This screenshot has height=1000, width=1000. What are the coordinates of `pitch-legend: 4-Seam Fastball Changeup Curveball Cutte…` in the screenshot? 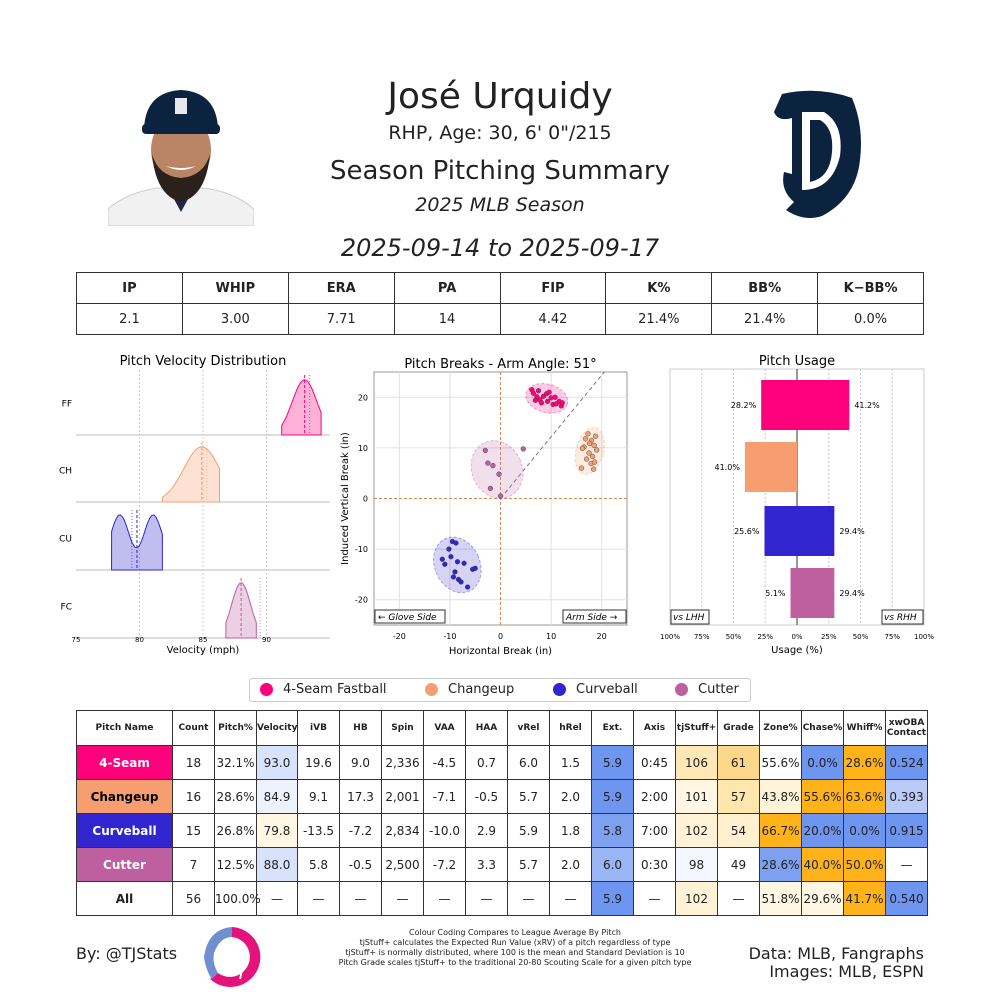 It's located at (500, 690).